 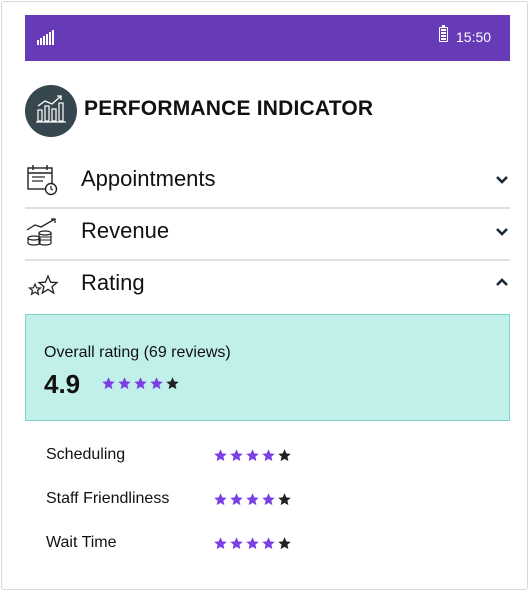 I want to click on accordion-appointments: Appointments, so click(x=267, y=181).